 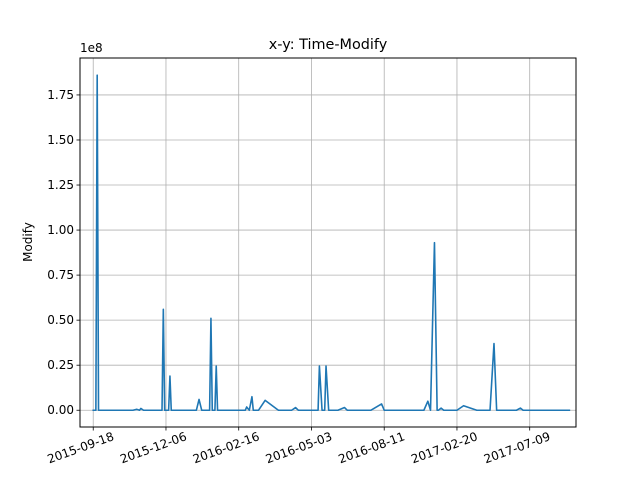 What do you see at coordinates (60, 185) in the screenshot?
I see `y-tick-label: 1.25` at bounding box center [60, 185].